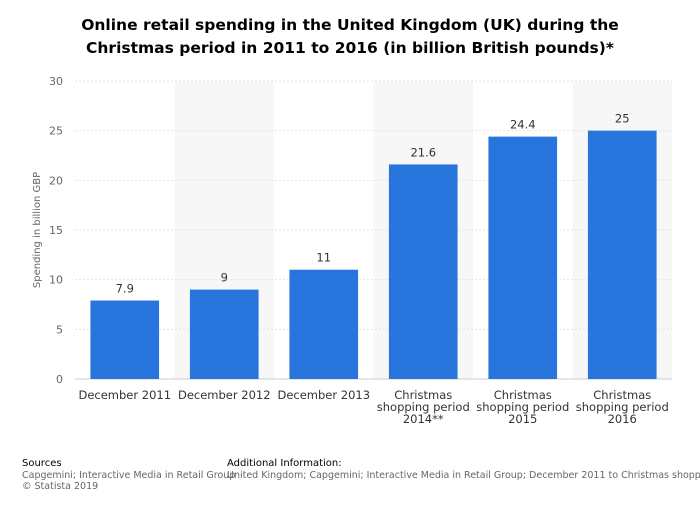  Describe the element at coordinates (56, 280) in the screenshot. I see `y-tick-label: 10` at that location.